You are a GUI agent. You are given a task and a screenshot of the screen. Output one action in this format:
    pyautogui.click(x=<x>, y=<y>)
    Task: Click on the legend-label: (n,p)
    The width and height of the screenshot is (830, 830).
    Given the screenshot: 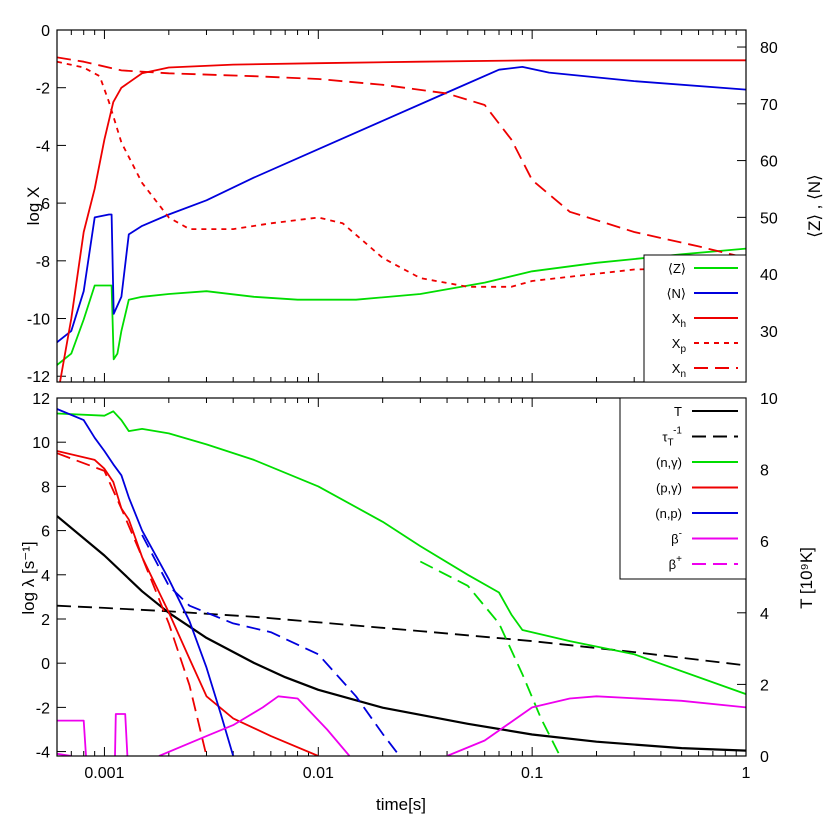 What is the action you would take?
    pyautogui.click(x=668, y=513)
    